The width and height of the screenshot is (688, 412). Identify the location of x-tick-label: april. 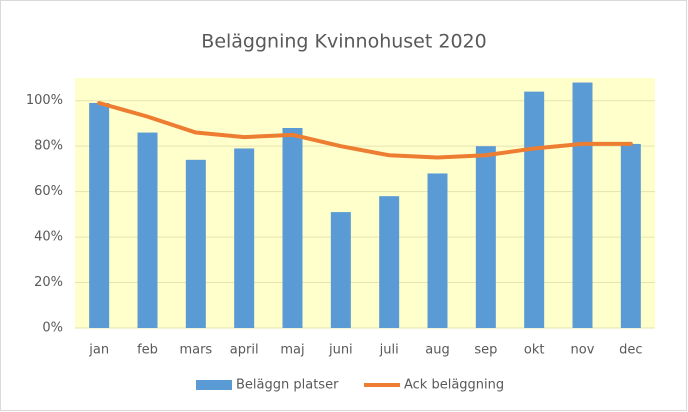
(244, 350).